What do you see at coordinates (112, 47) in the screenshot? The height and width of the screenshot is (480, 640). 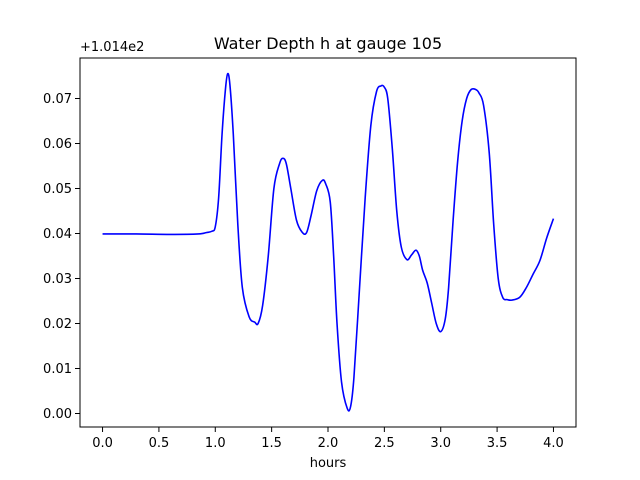 I see `y-offset-label: +1.014e2` at bounding box center [112, 47].